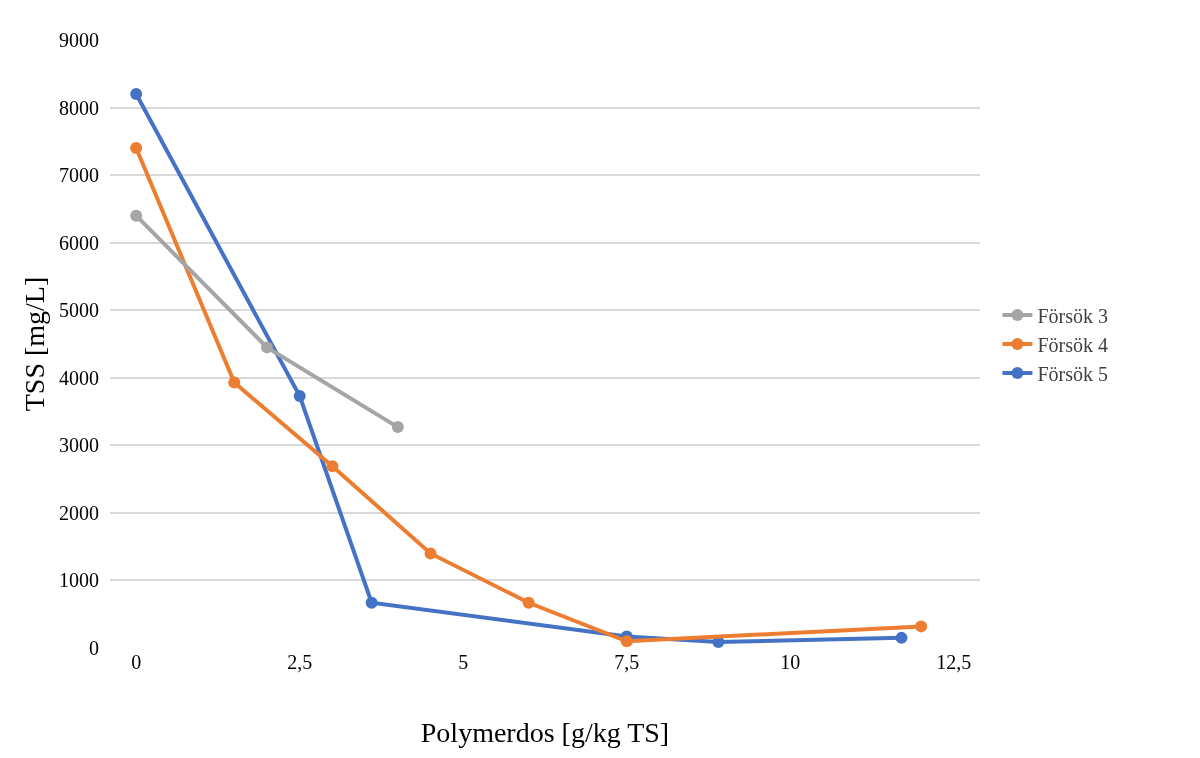 This screenshot has height=758, width=1200. I want to click on x-tick-label: 7,5, so click(627, 662).